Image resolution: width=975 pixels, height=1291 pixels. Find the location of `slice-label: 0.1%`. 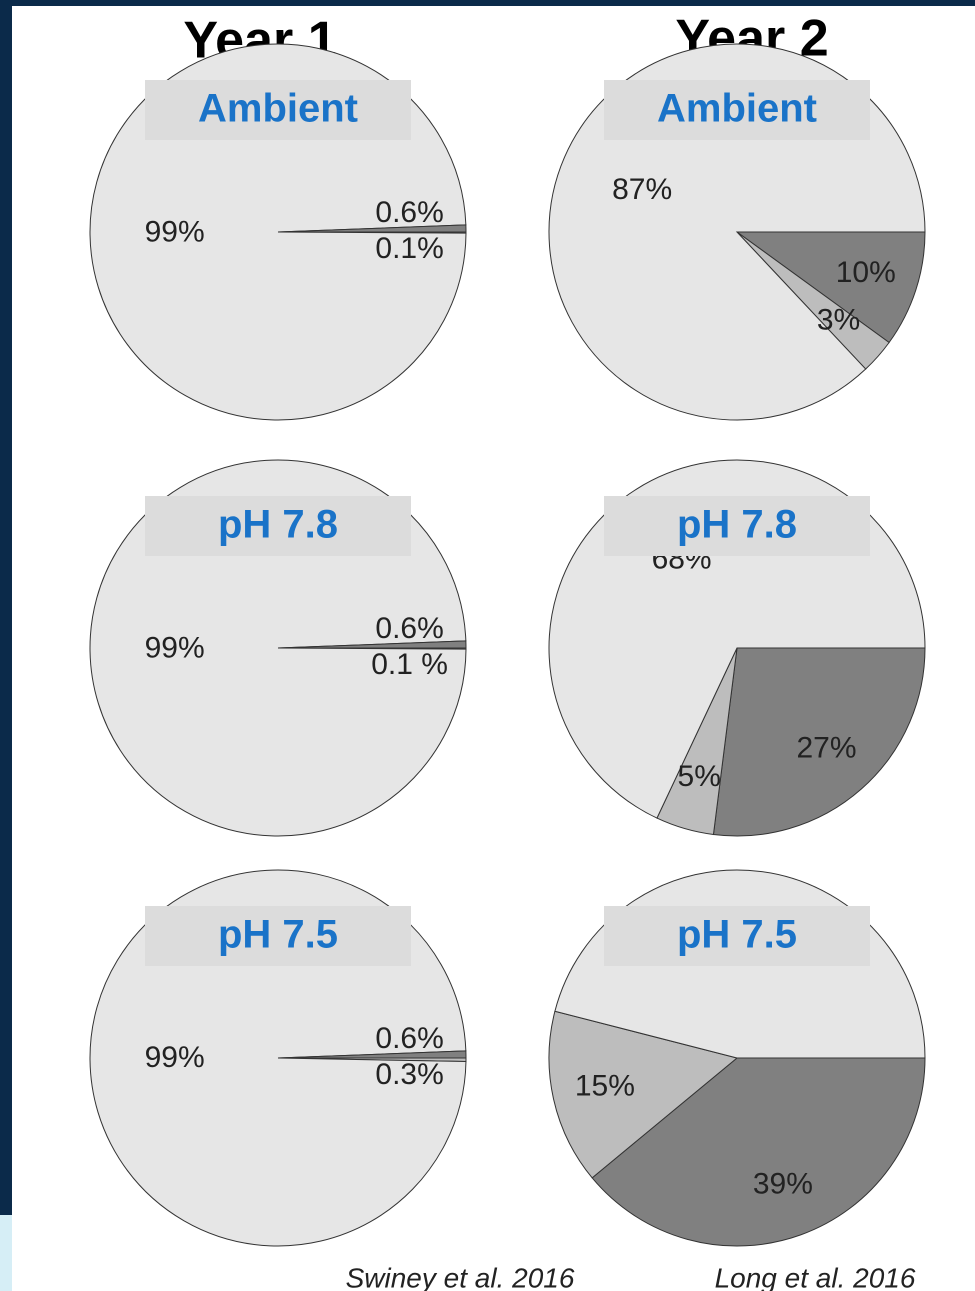

slice-label: 0.1% is located at coordinates (409, 248).